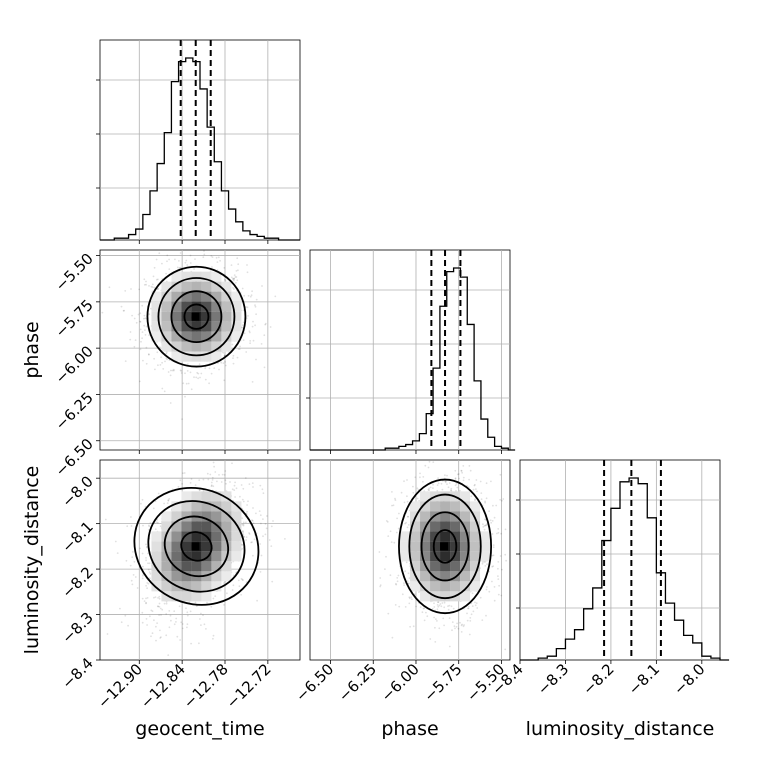 The width and height of the screenshot is (760, 764). What do you see at coordinates (206, 506) in the screenshot?
I see `scatter-geocent-lumdist-cell-1--4` at bounding box center [206, 506].